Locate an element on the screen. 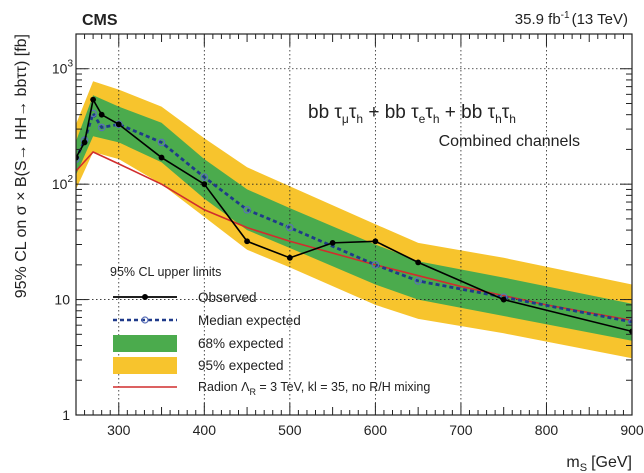  y-tick-label: 10² is located at coordinates (63, 183).